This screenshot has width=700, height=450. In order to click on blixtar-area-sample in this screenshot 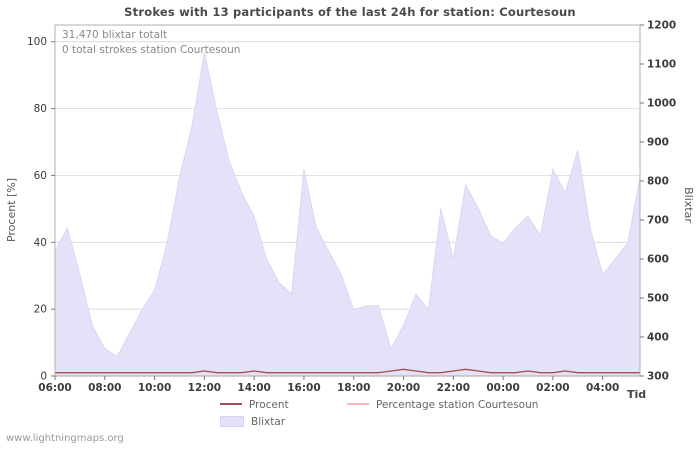, I will do `click(232, 421)`.